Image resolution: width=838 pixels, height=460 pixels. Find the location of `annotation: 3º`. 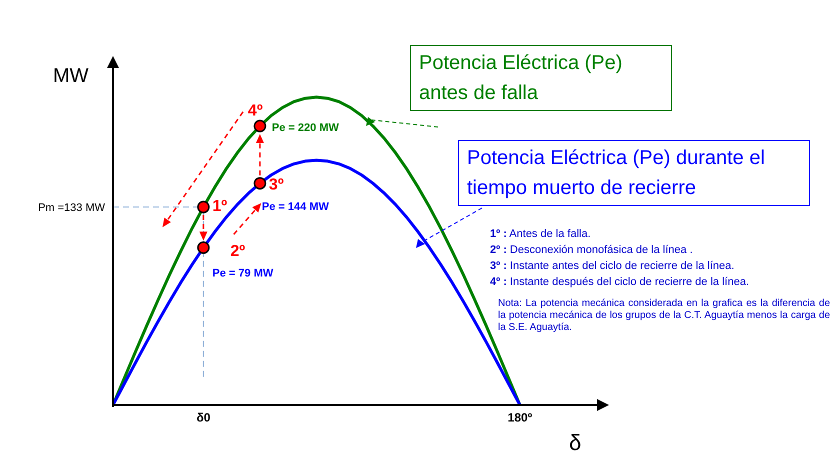

annotation: 3º is located at coordinates (276, 185).